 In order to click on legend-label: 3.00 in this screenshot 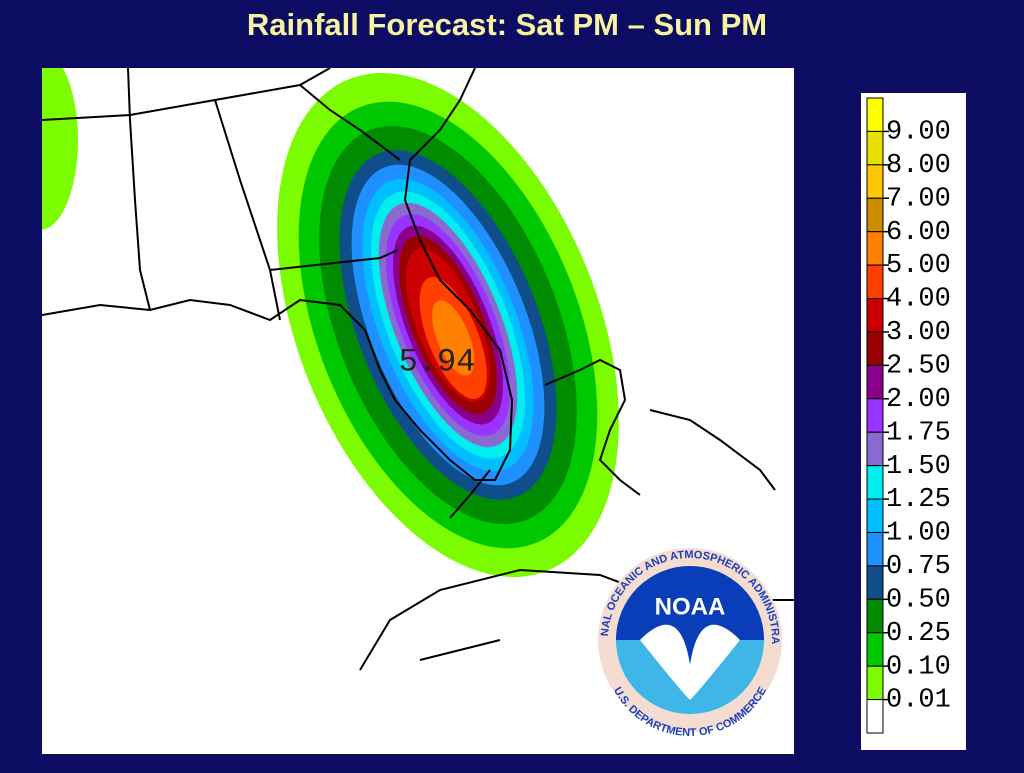, I will do `click(918, 333)`.